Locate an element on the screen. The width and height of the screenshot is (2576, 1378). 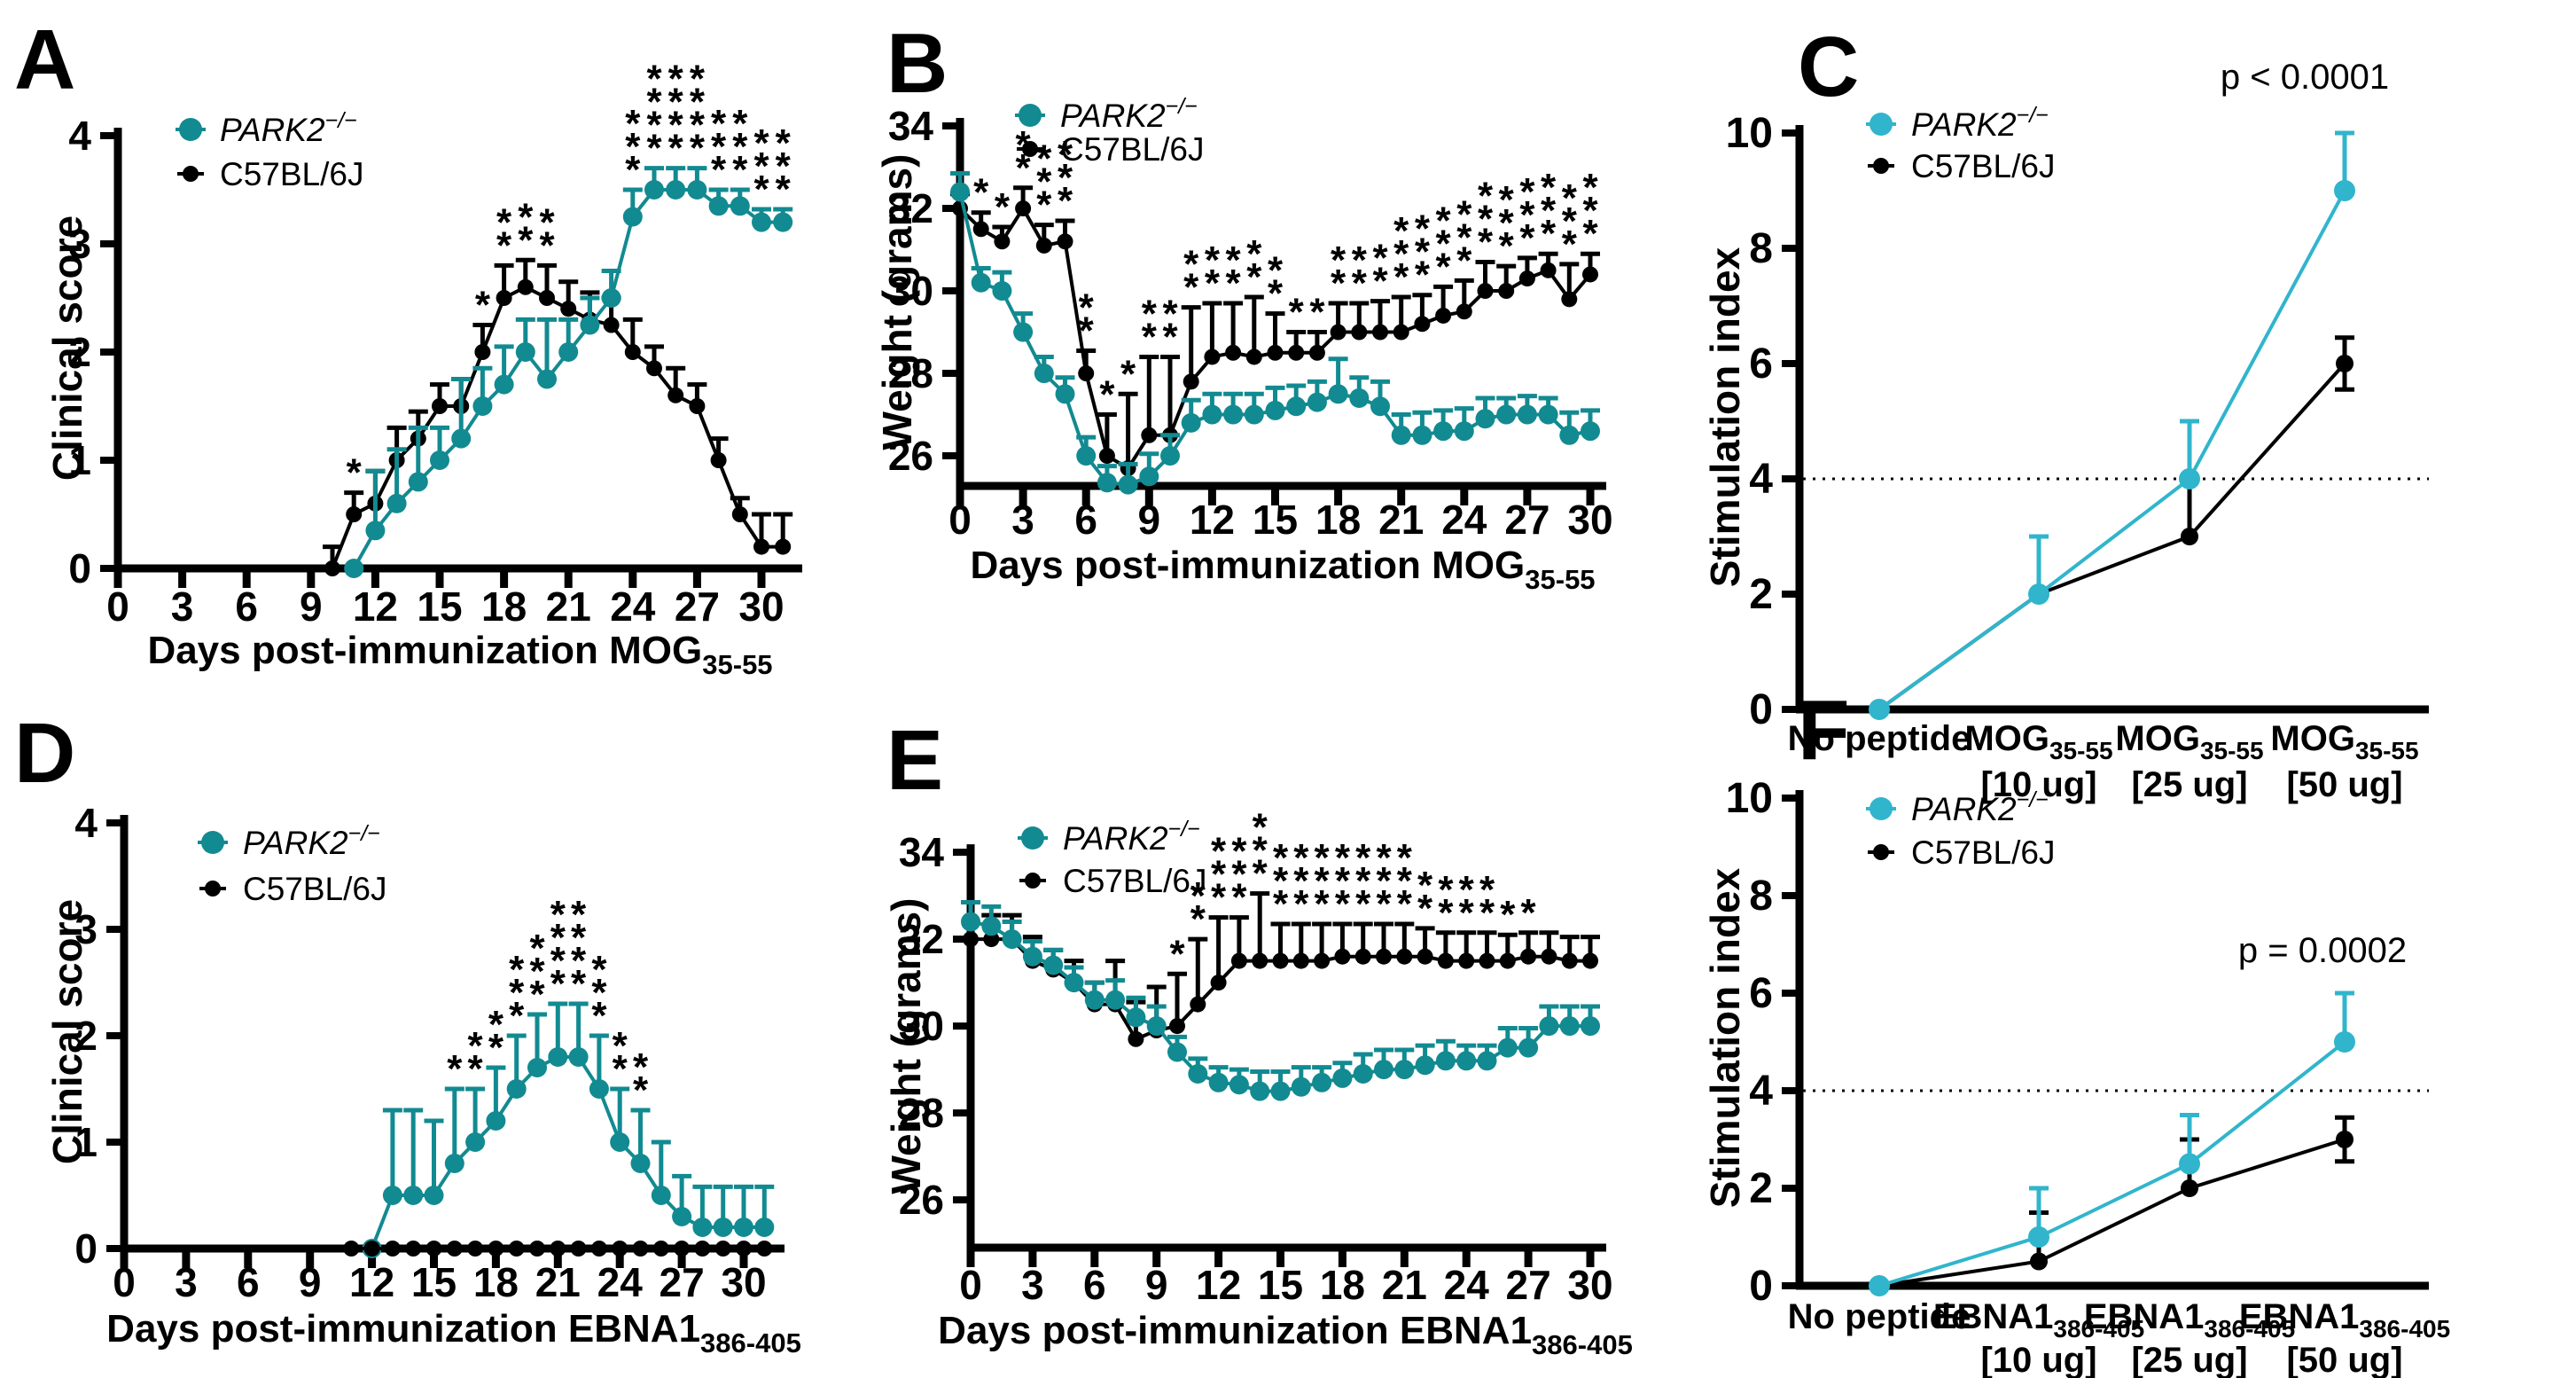
y-tick-label: 4 is located at coordinates (79, 136).